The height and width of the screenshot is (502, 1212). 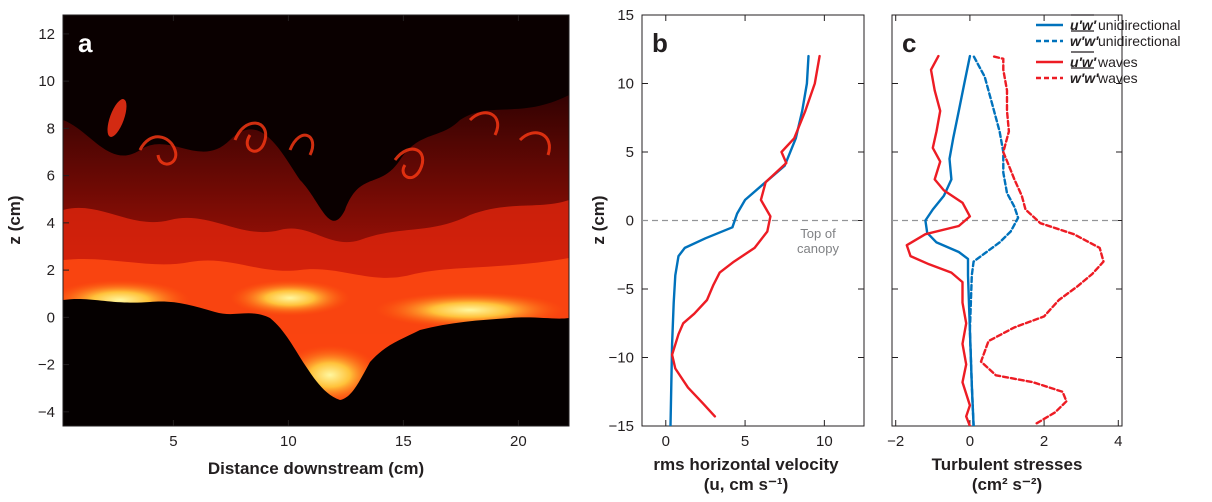 What do you see at coordinates (598, 219) in the screenshot?
I see `panel-b-y-axis-label: z (cm)` at bounding box center [598, 219].